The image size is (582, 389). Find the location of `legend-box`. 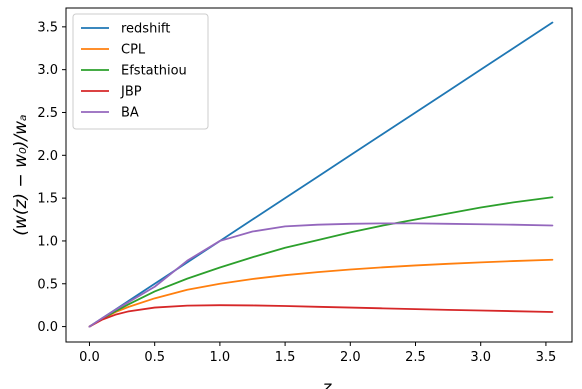

legend-box is located at coordinates (140, 71).